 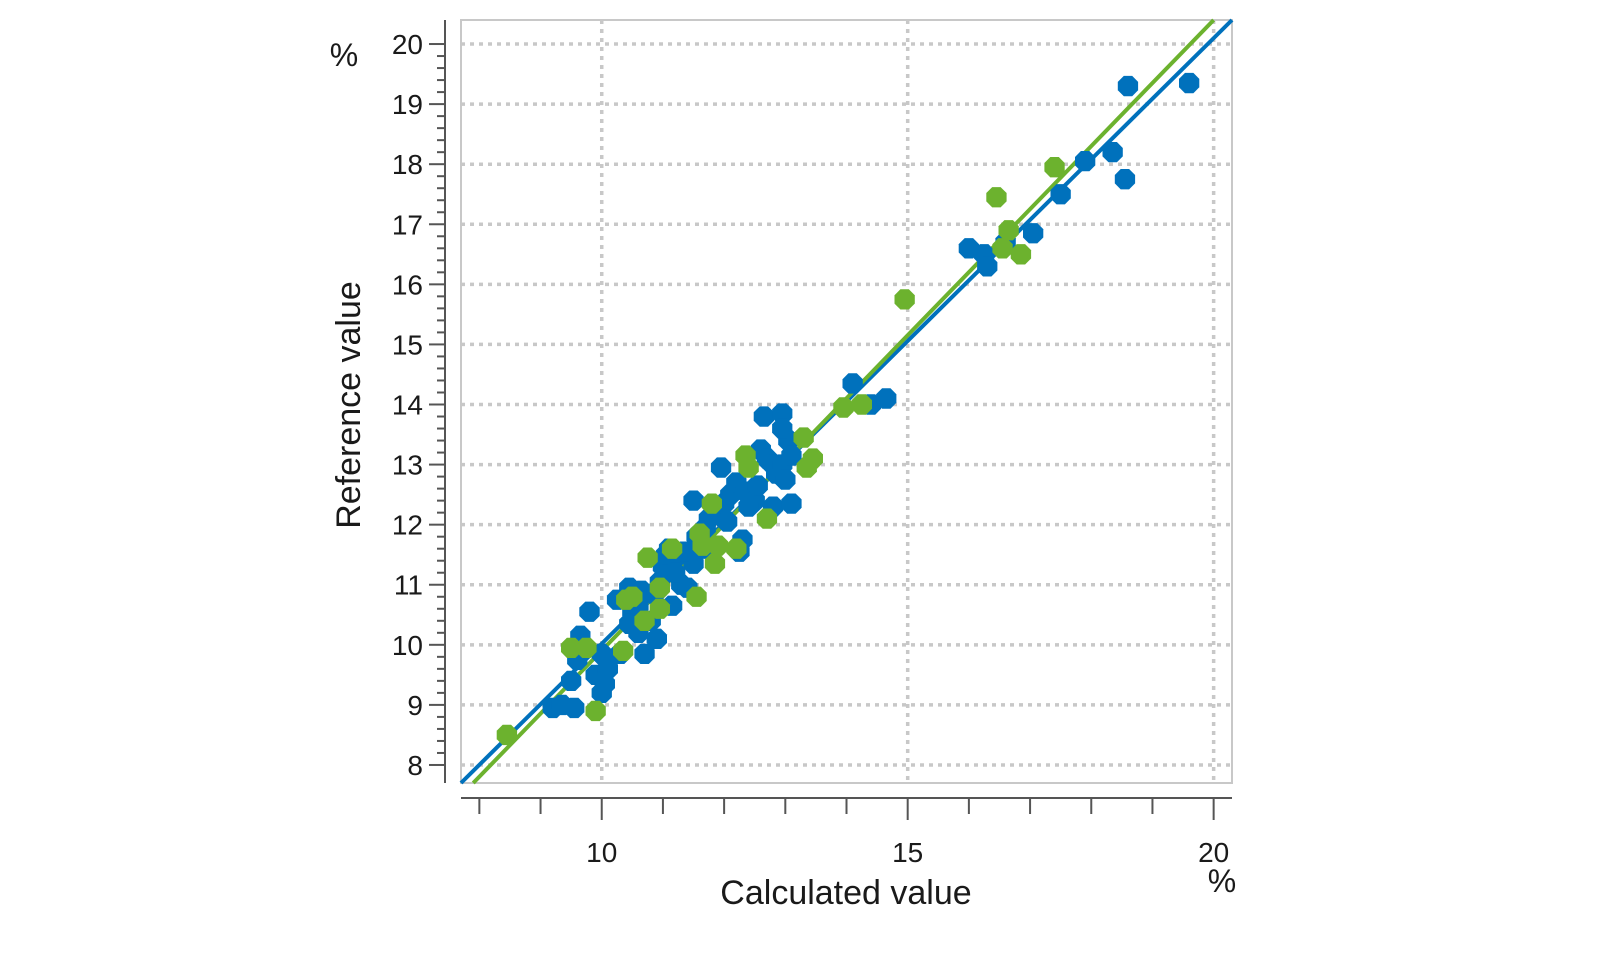 What do you see at coordinates (601, 852) in the screenshot?
I see `x-tick-label: 10` at bounding box center [601, 852].